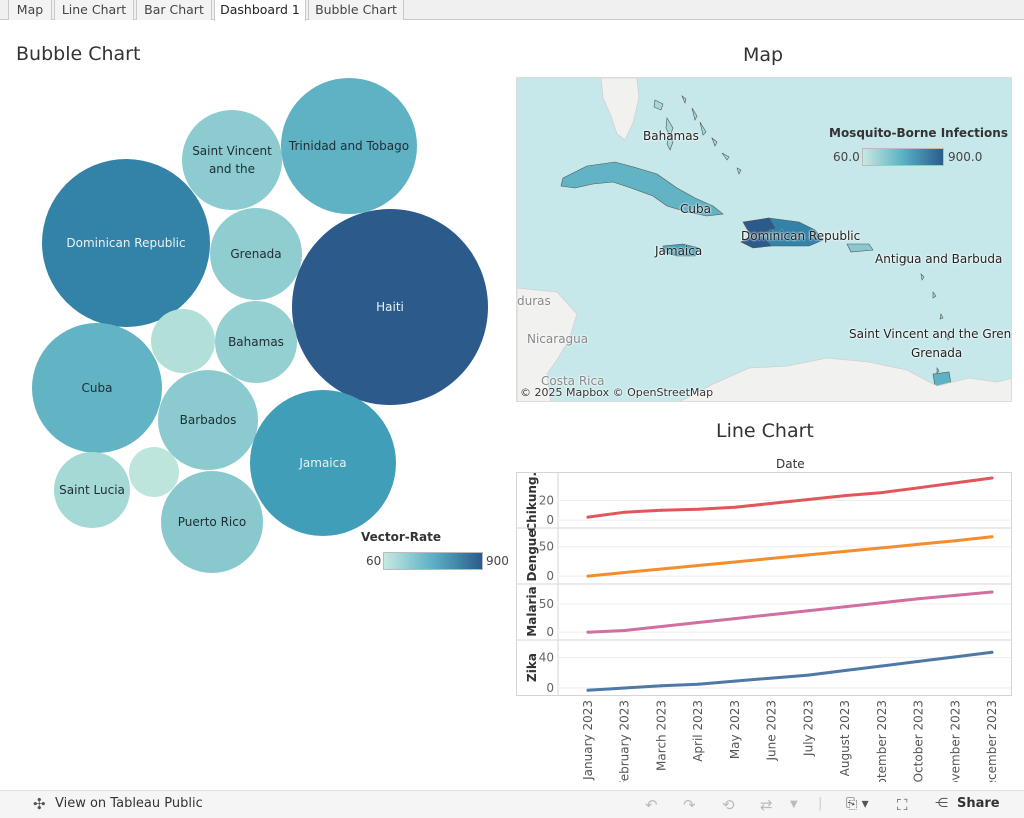  Describe the element at coordinates (846, 157) in the screenshot. I see `map-legend-min: 60.0` at that location.